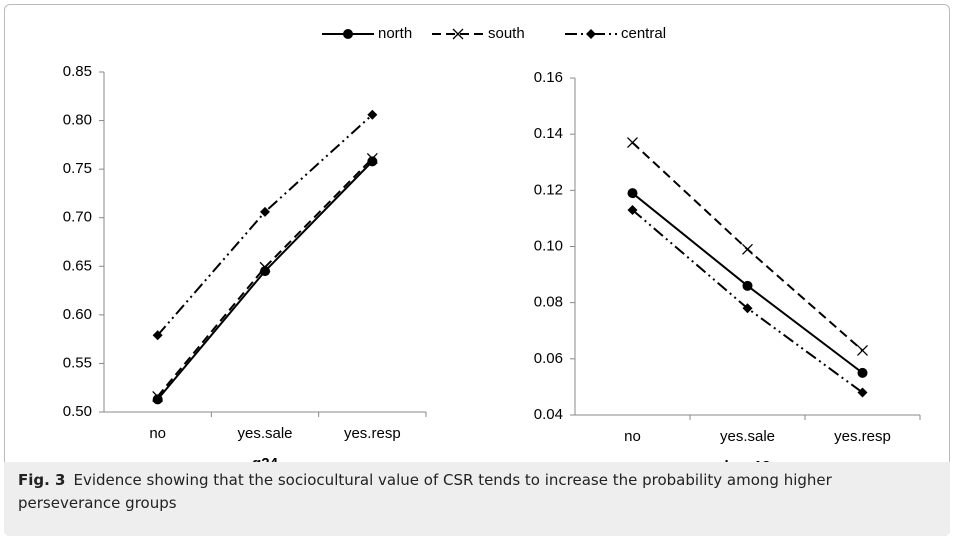 The height and width of the screenshot is (542, 956). I want to click on legend-label: north, so click(395, 33).